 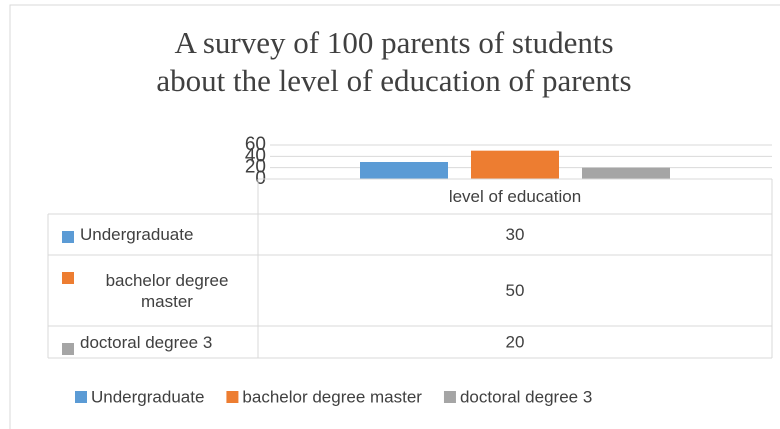 I want to click on table-category: level of education, so click(x=515, y=196).